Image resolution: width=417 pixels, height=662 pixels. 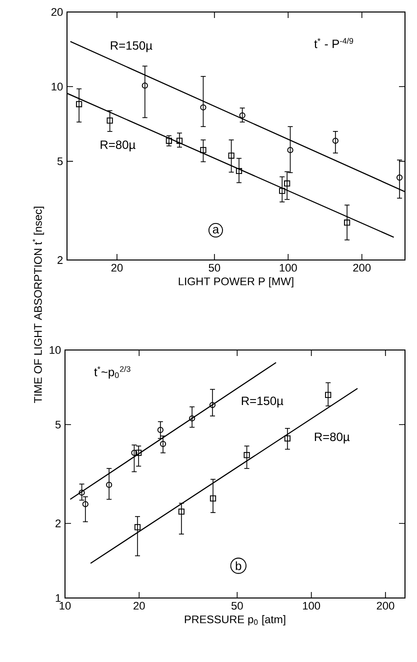 I want to click on series-label: R=80µ, so click(x=118, y=146).